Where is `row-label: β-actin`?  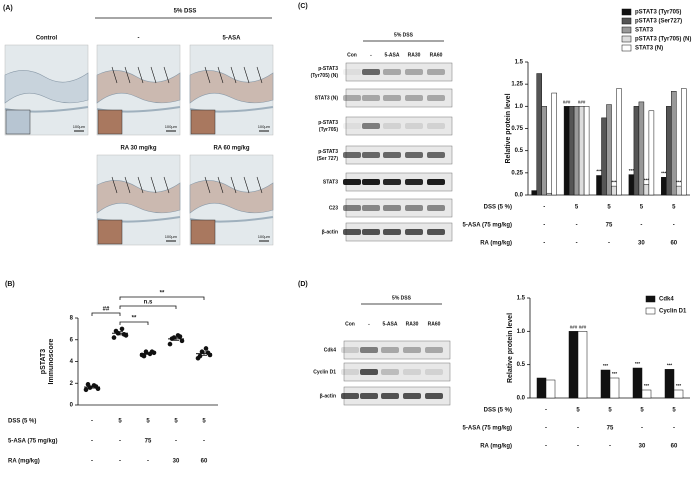
row-label: β-actin is located at coordinates (328, 396).